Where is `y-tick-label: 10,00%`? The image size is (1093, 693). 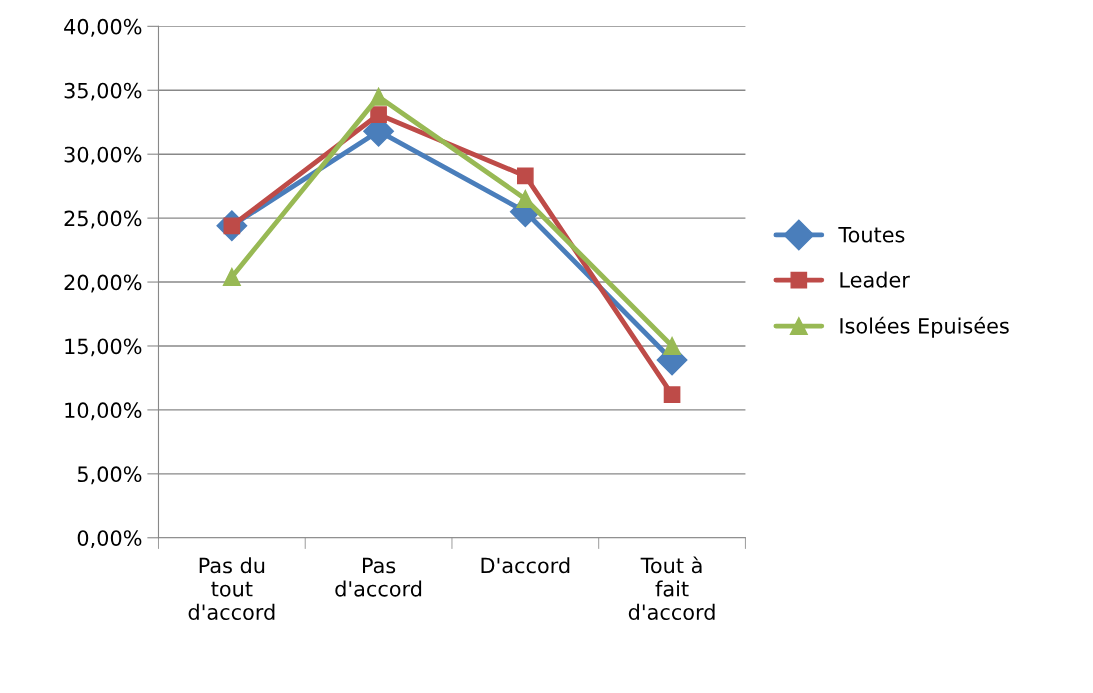 y-tick-label: 10,00% is located at coordinates (103, 411).